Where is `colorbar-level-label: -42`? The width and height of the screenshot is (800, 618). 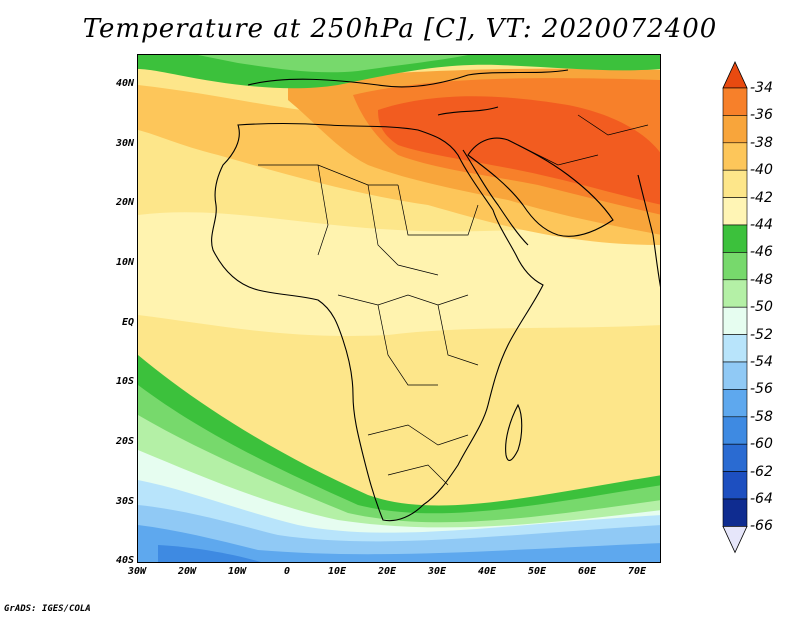
colorbar-level-label: -42 is located at coordinates (761, 197).